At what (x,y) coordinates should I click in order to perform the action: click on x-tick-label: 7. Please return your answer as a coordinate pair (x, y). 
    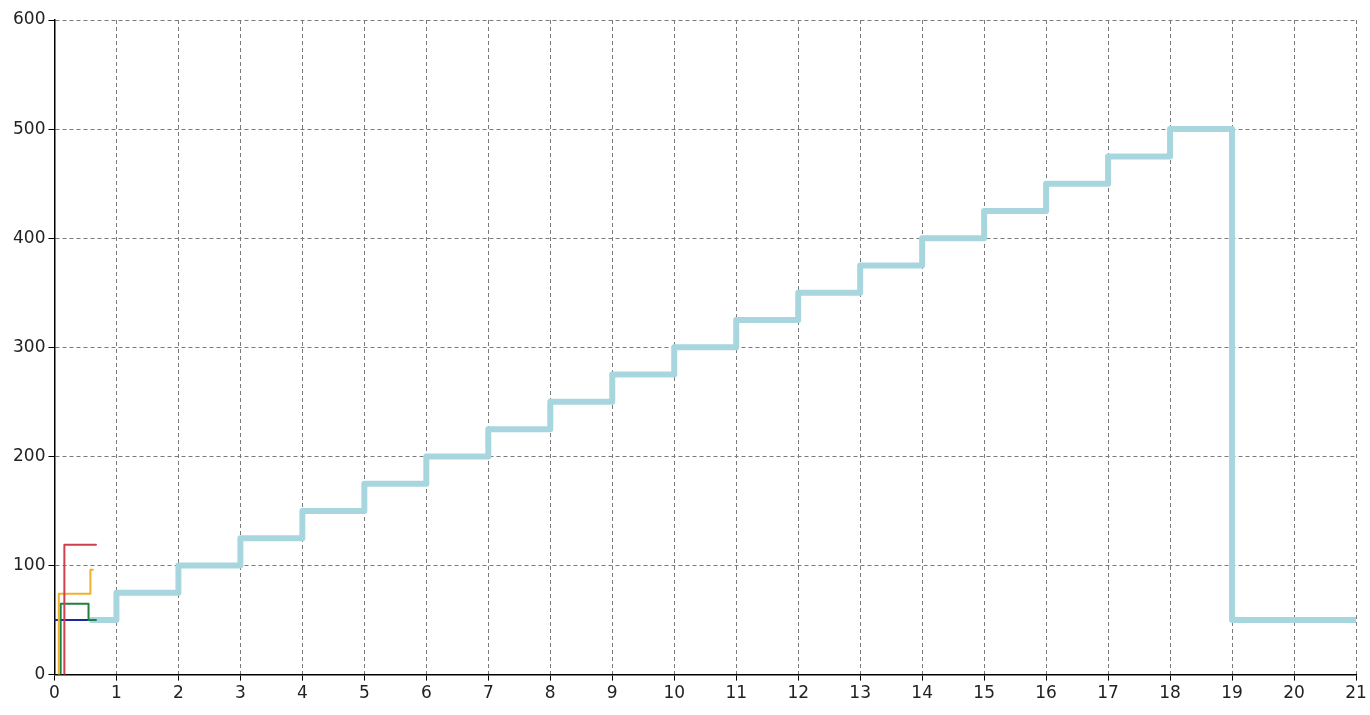
    Looking at the image, I should click on (488, 692).